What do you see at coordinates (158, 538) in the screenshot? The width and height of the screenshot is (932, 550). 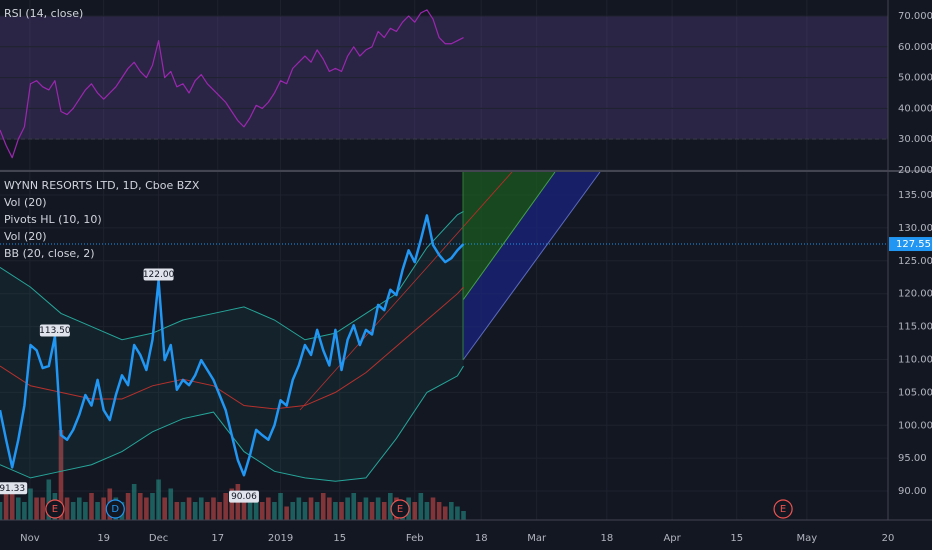 I see `x-tick-label: Dec` at bounding box center [158, 538].